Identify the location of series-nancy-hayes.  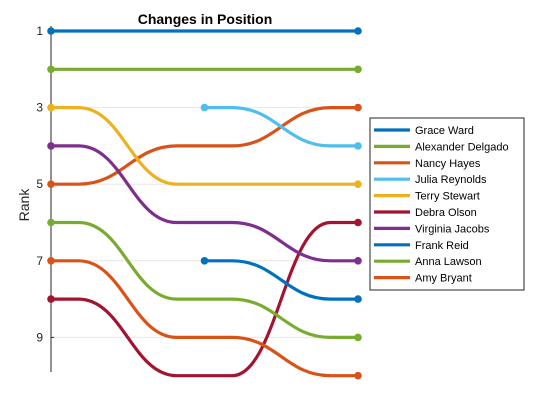
(204, 145).